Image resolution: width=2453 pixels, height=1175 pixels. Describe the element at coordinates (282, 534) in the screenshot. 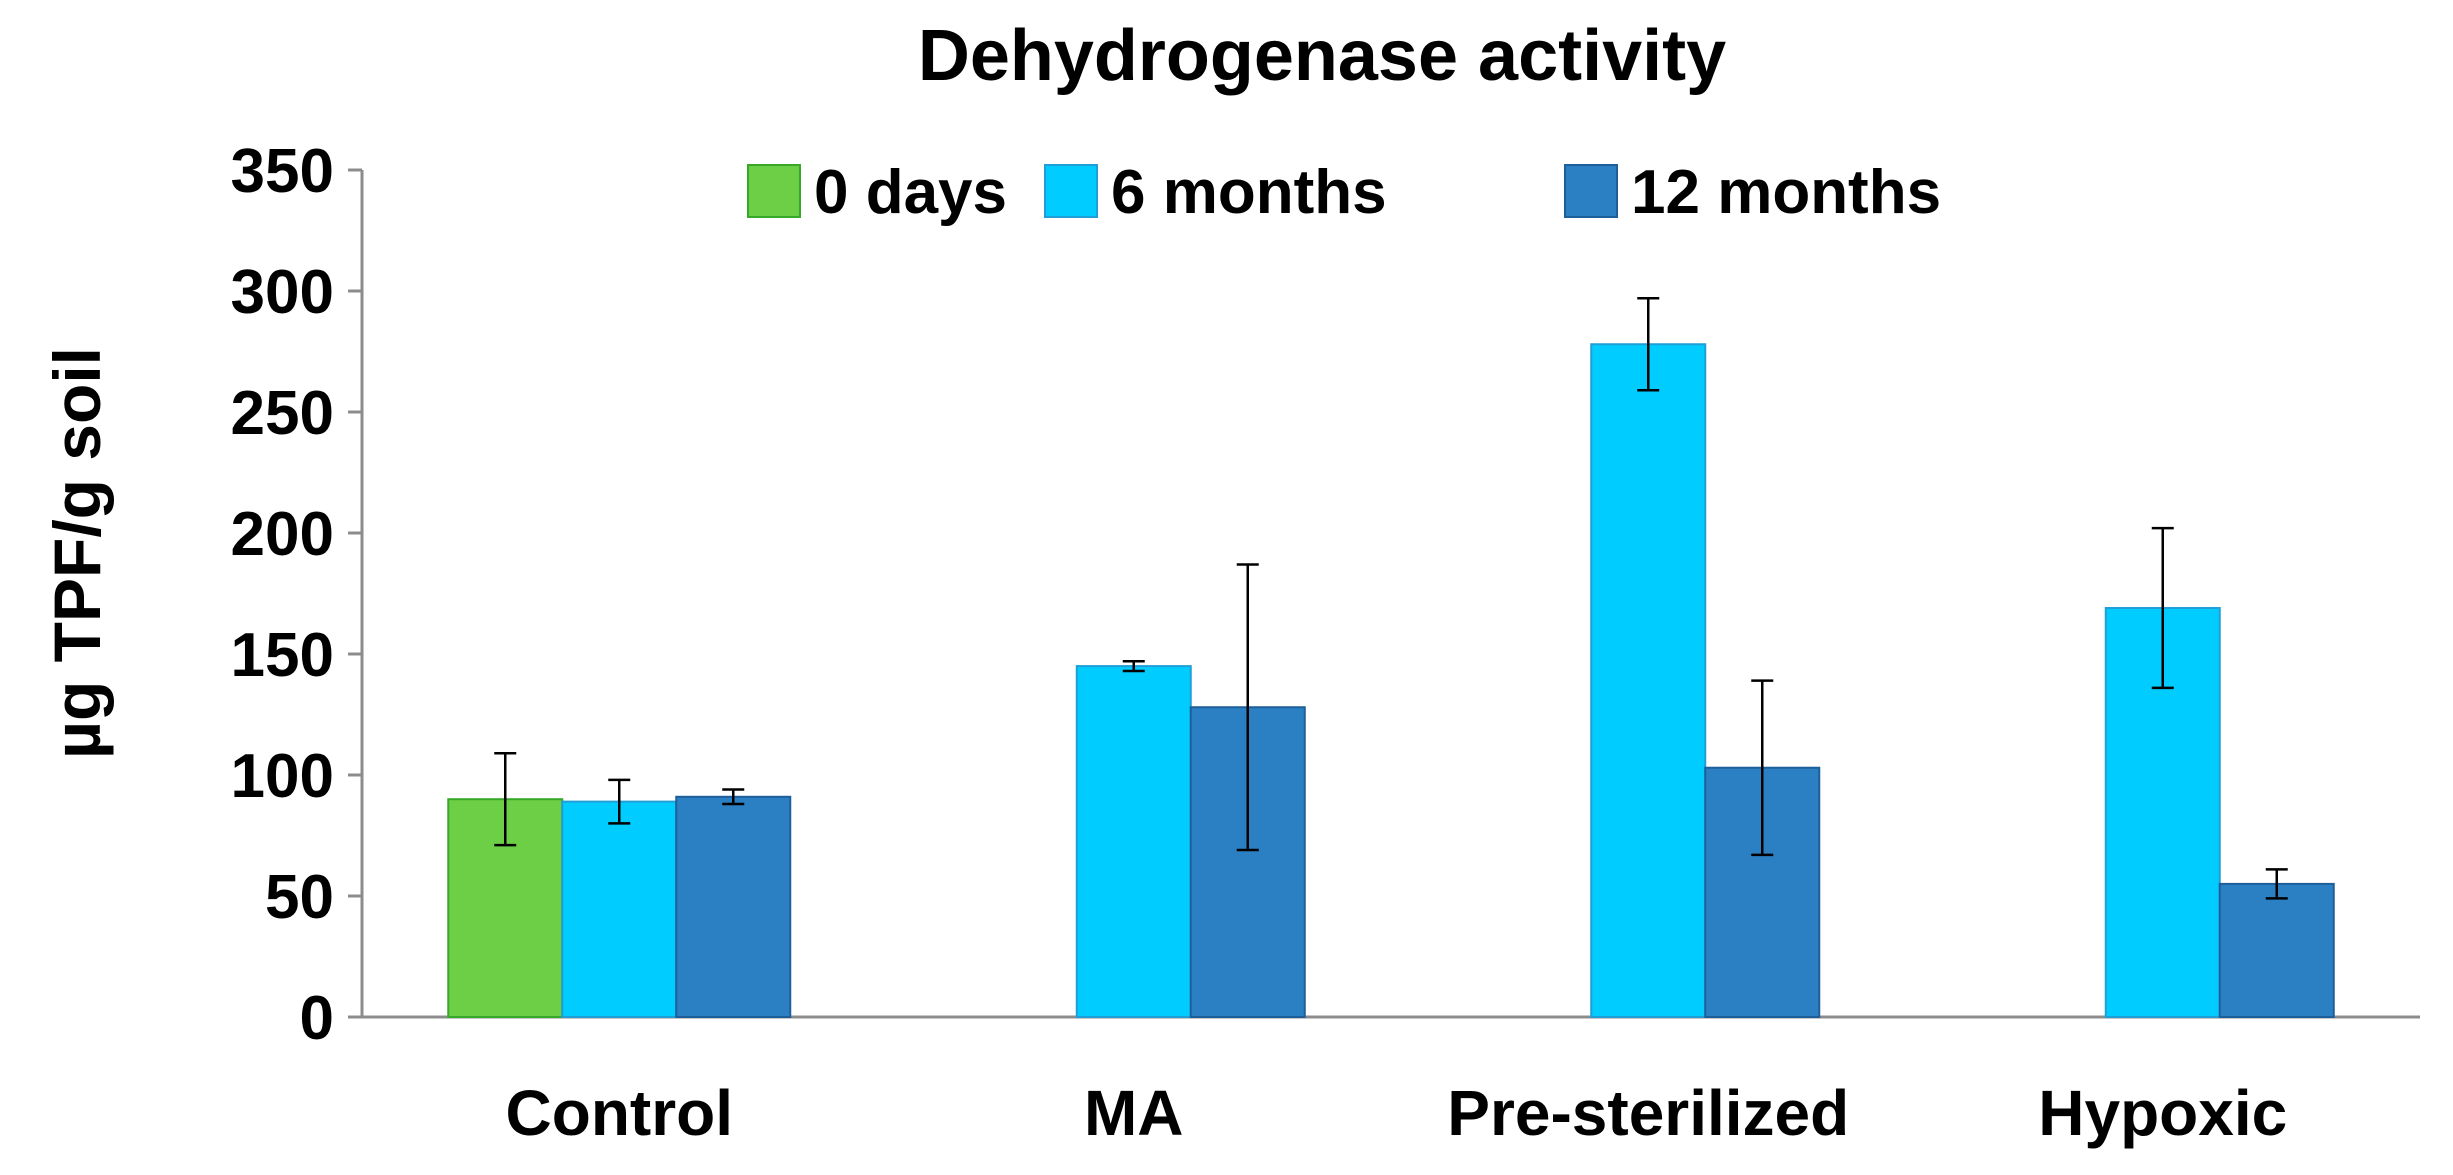

I see `y-tick-label: 200` at that location.